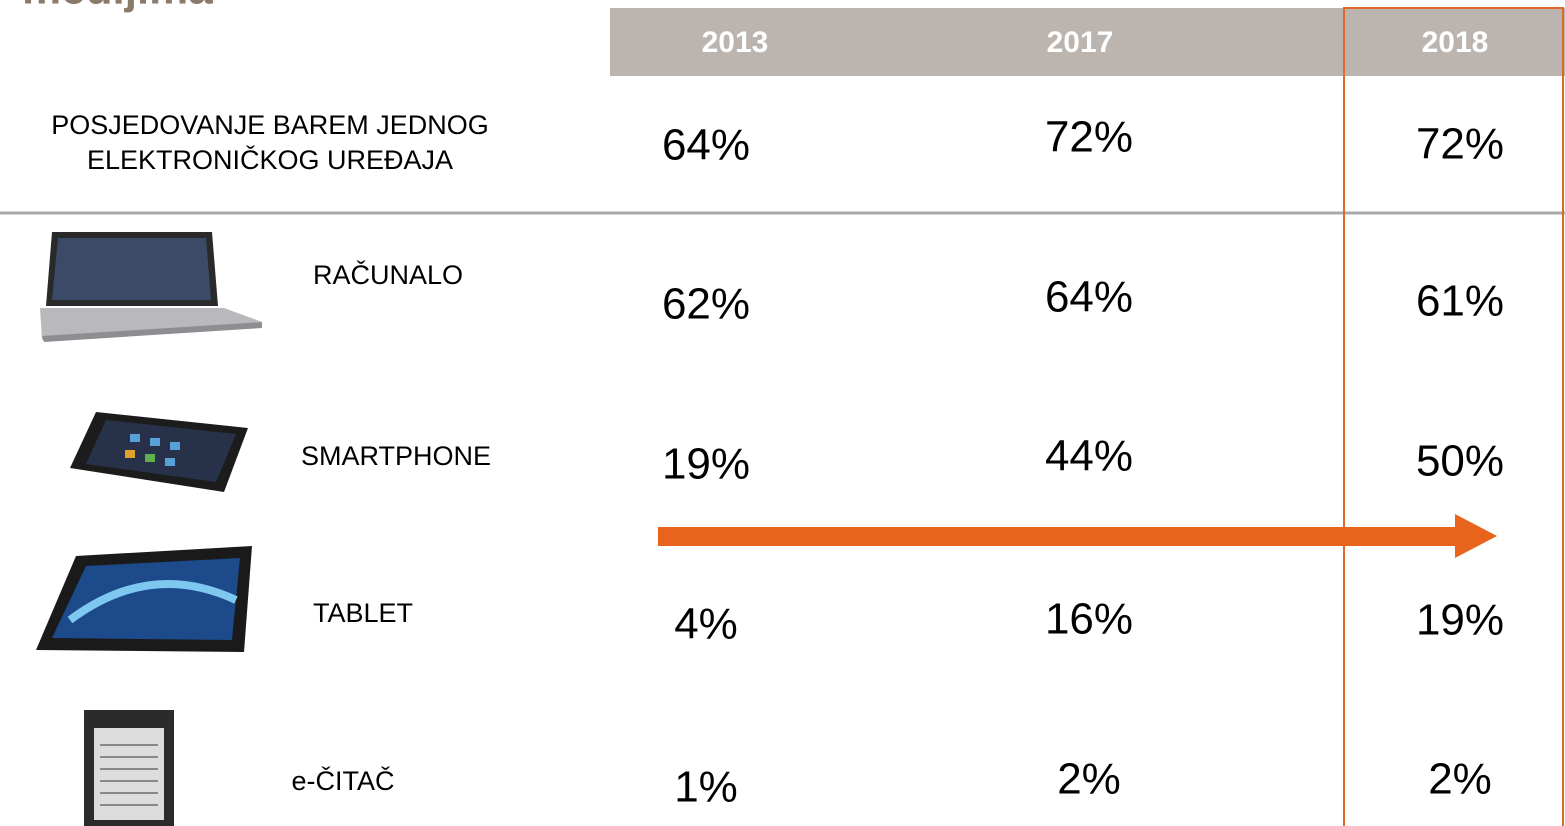 This screenshot has width=1565, height=826. I want to click on smartphone-icon, so click(159, 452).